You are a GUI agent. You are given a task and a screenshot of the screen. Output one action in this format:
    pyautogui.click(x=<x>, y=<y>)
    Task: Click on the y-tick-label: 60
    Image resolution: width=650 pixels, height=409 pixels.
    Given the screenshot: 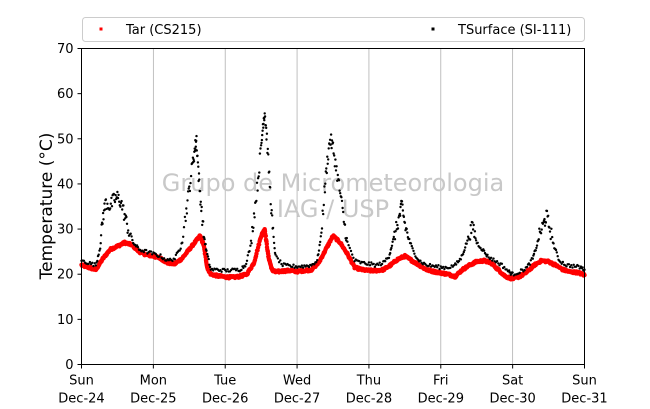 What is the action you would take?
    pyautogui.click(x=65, y=94)
    